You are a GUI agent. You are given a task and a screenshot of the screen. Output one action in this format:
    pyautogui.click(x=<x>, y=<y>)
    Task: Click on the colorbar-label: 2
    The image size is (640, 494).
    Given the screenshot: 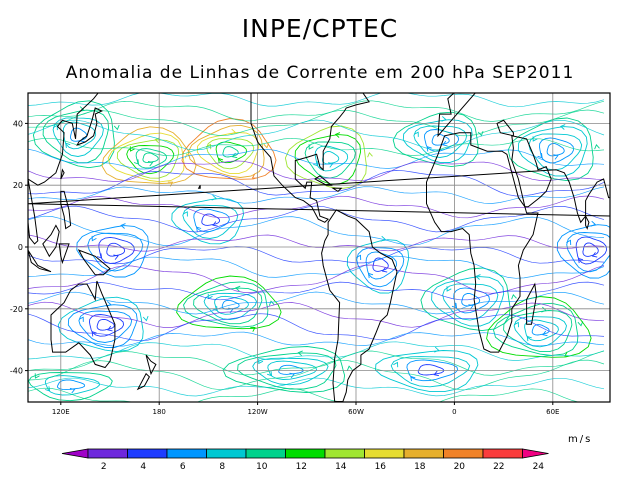 What is the action you would take?
    pyautogui.click(x=104, y=467)
    